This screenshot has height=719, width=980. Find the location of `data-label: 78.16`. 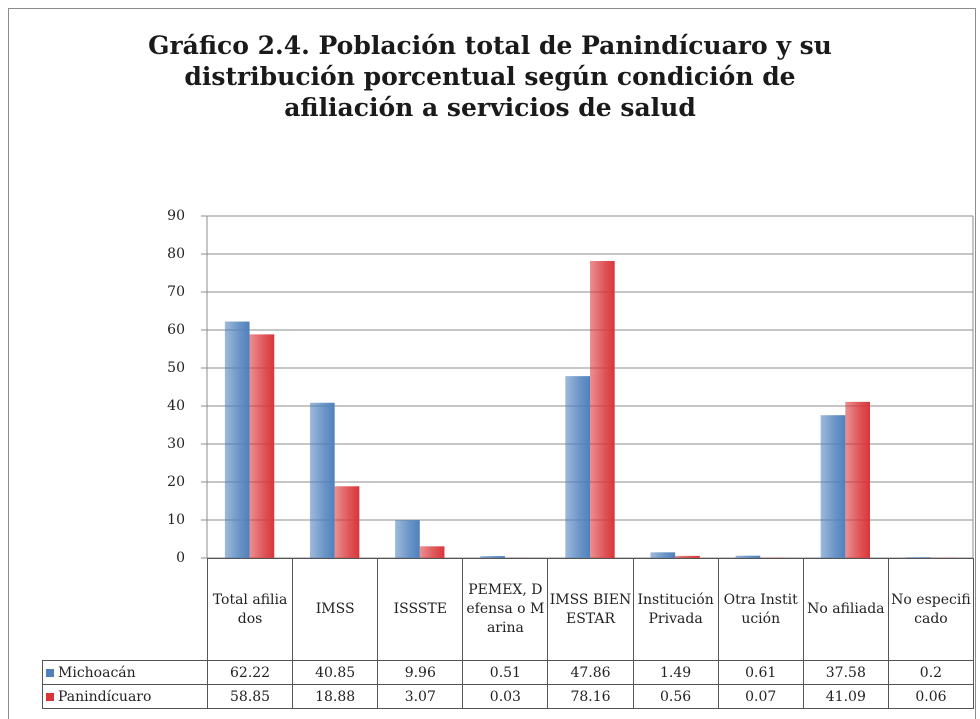

data-label: 78.16 is located at coordinates (590, 696).